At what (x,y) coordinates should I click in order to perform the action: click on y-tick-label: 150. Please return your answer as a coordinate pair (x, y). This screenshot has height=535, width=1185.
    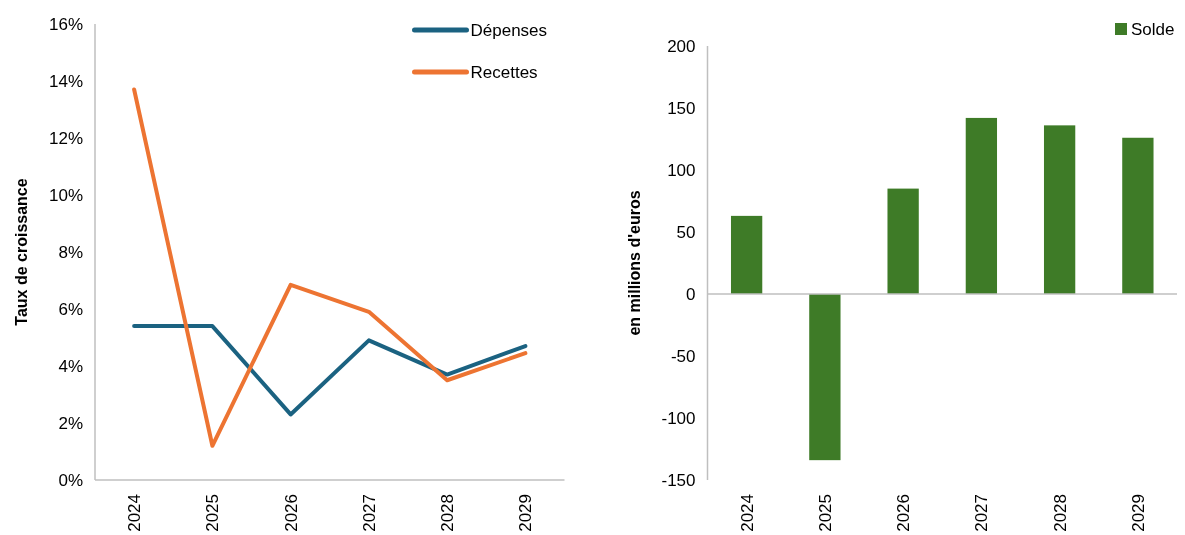
    Looking at the image, I should click on (681, 108).